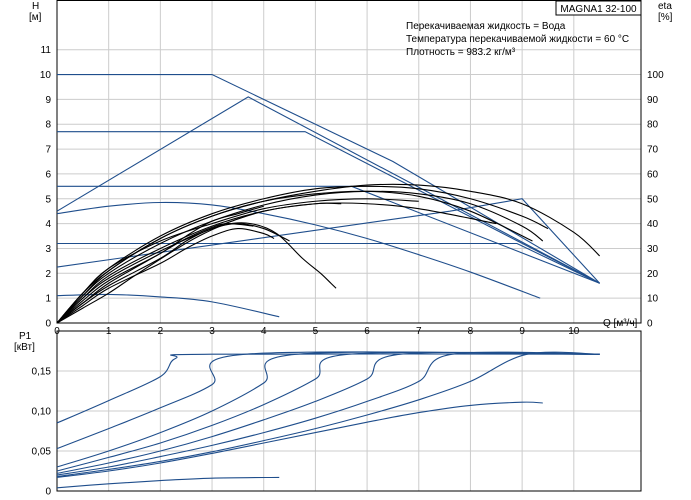 The width and height of the screenshot is (691, 500). Describe the element at coordinates (48, 174) in the screenshot. I see `y-tick-label-6: 6` at that location.